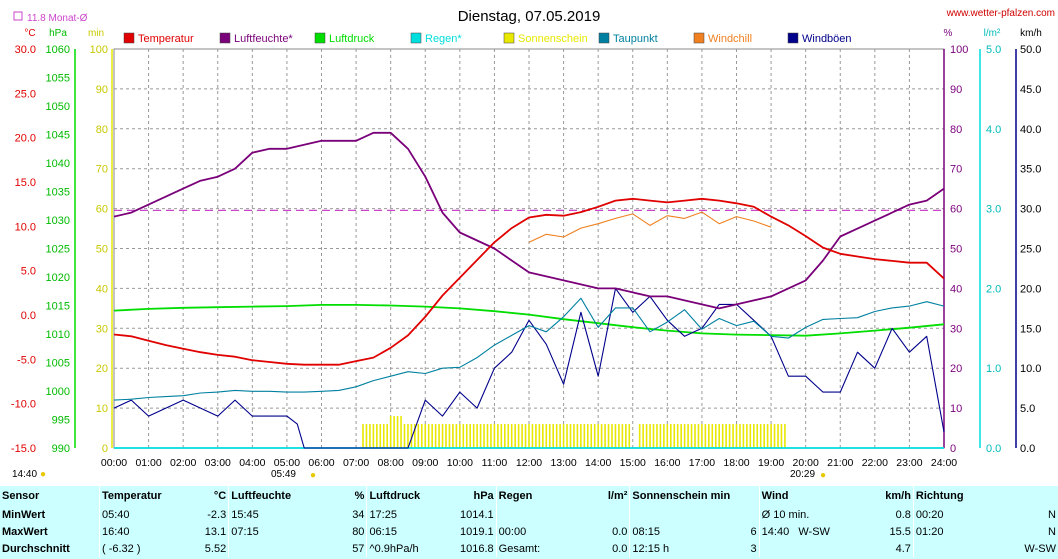 The height and width of the screenshot is (559, 1058). Describe the element at coordinates (660, 531) in the screenshot. I see `sun-time: 08:15` at that location.